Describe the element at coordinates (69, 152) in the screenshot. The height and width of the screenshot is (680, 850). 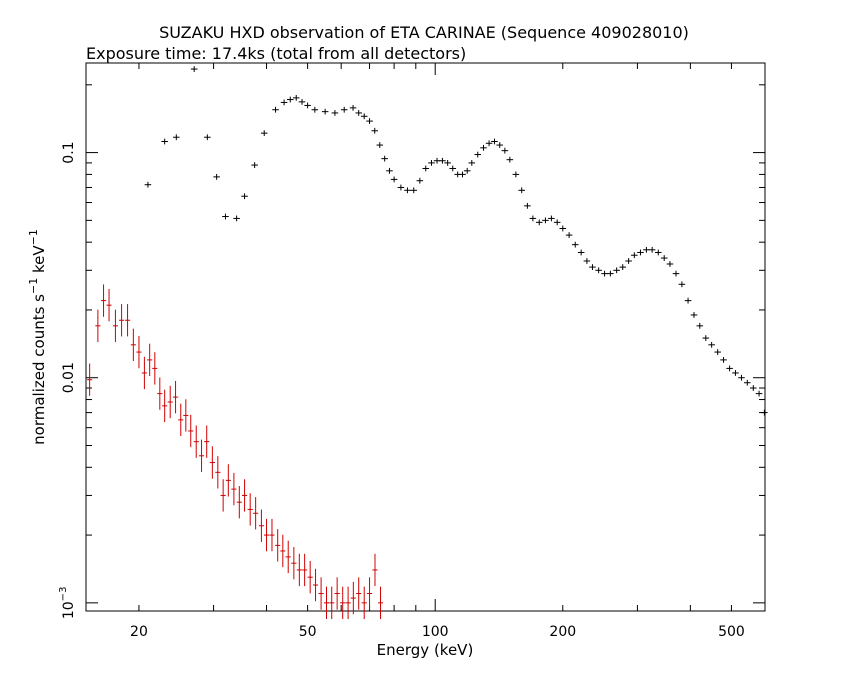
I see `y-tick-label: 0.1` at that location.